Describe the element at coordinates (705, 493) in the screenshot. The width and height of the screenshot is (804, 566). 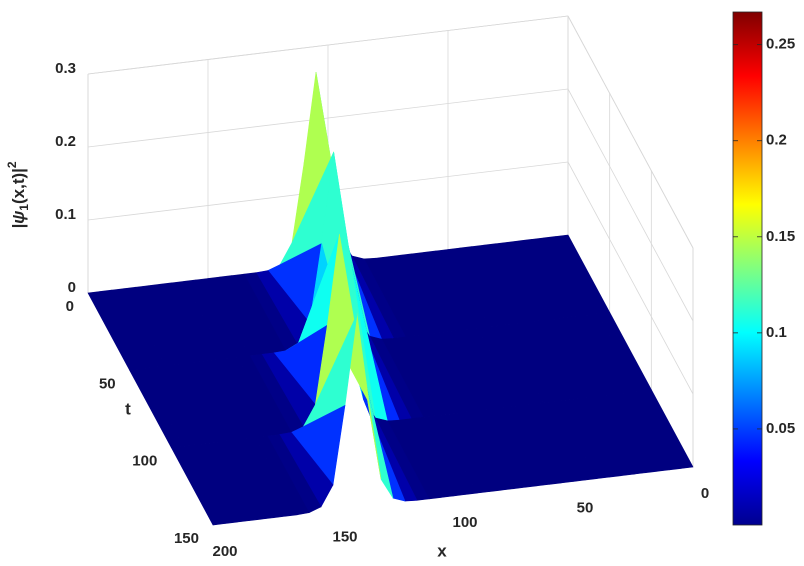
I see `x-tick-label: 0` at that location.